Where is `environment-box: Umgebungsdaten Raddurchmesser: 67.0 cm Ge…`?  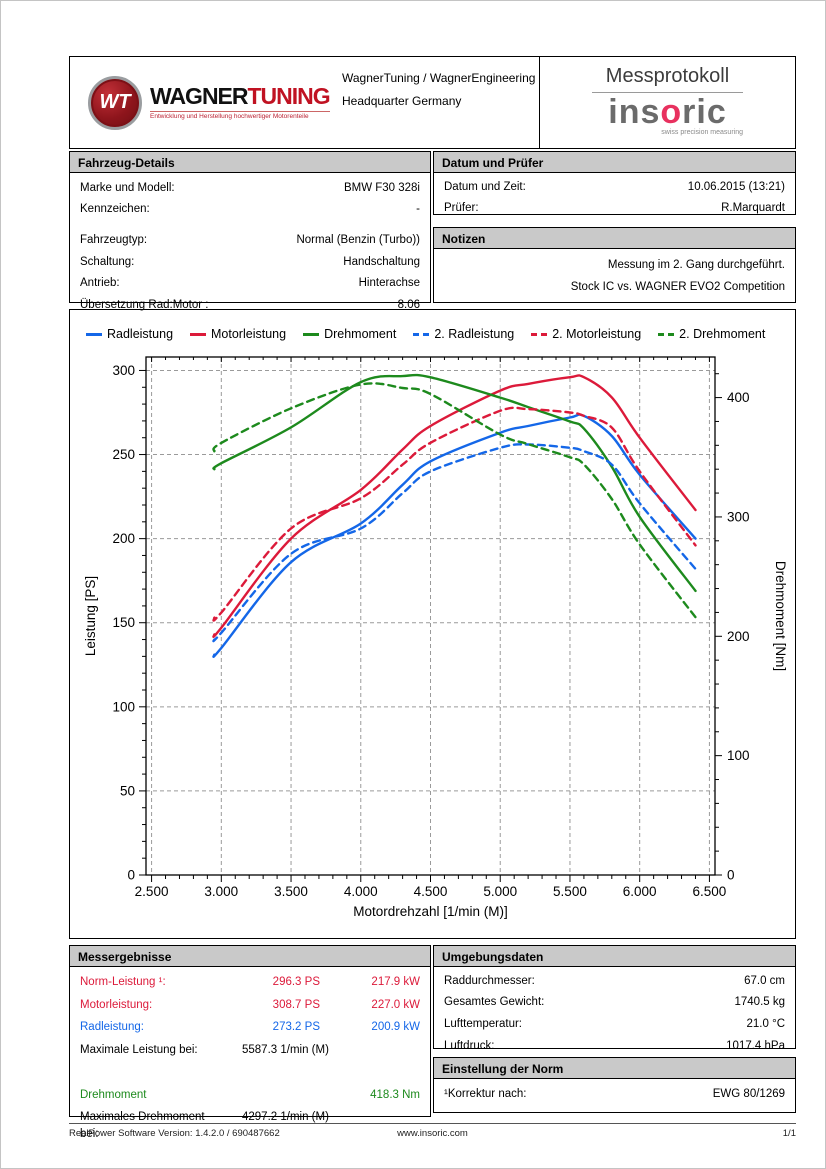
environment-box: Umgebungsdaten Raddurchmesser: 67.0 cm Ge… is located at coordinates (614, 998).